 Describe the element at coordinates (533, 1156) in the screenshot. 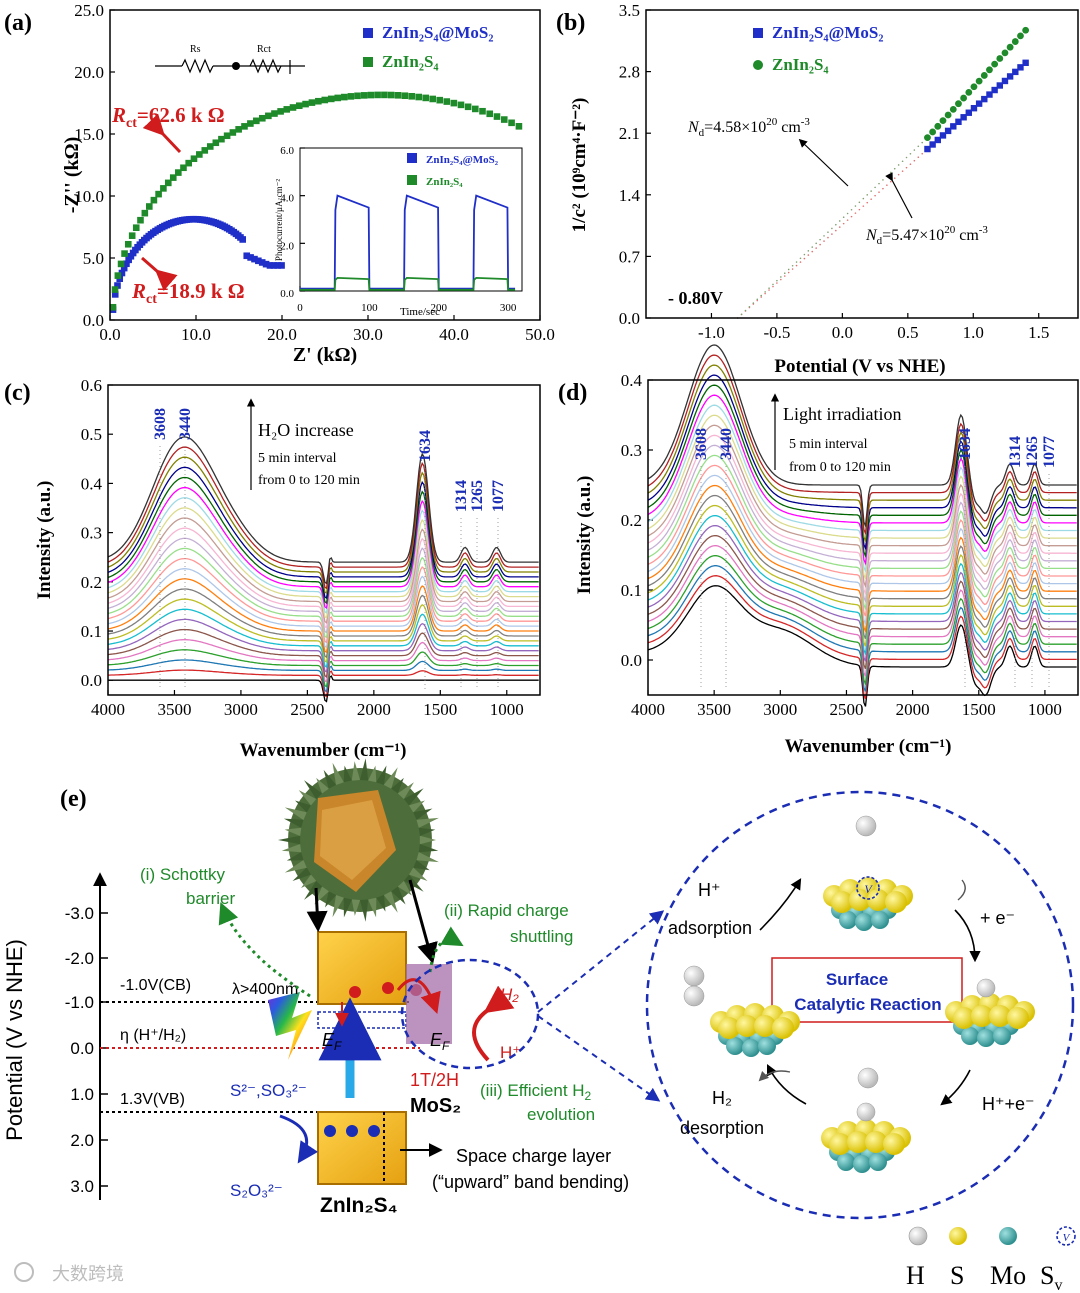

I see `space-charge-label: Space charge layer` at that location.